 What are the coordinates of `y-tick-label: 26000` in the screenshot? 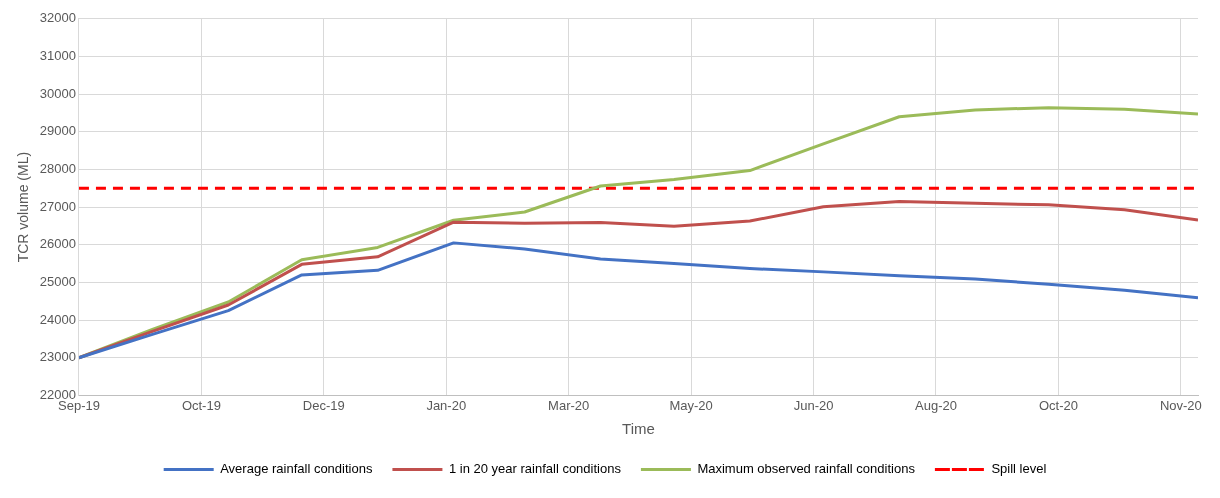 It's located at (57, 244).